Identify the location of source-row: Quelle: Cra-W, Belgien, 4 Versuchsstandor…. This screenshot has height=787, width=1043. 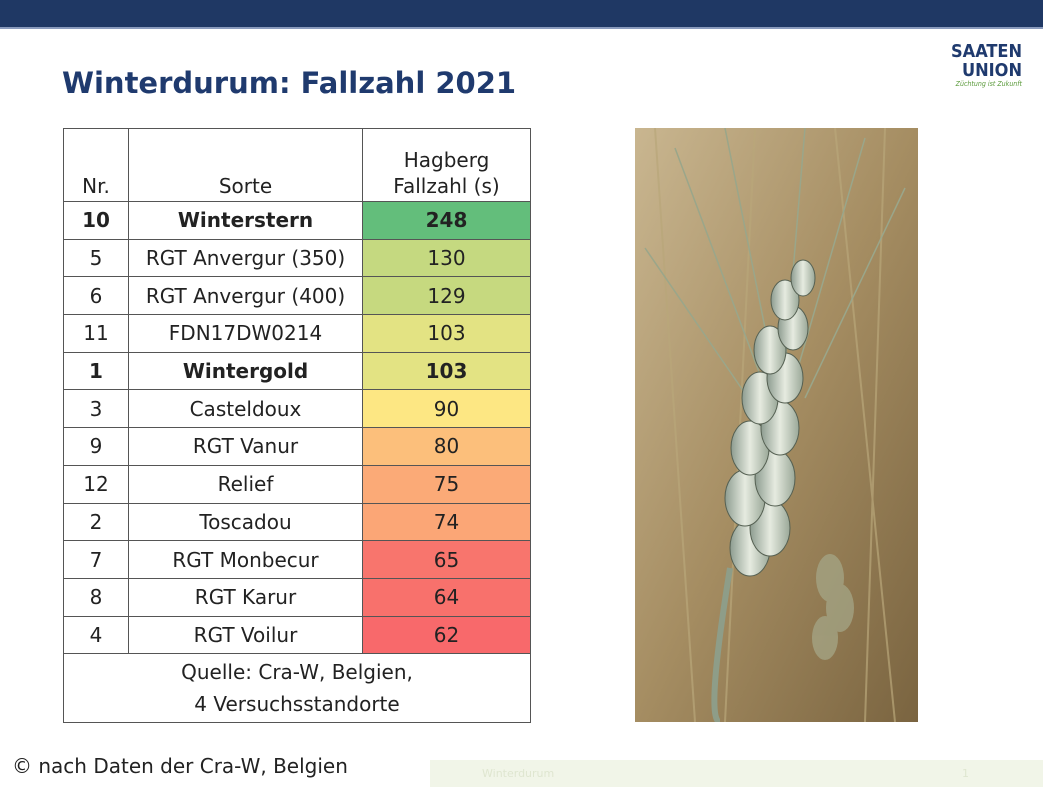
(297, 688).